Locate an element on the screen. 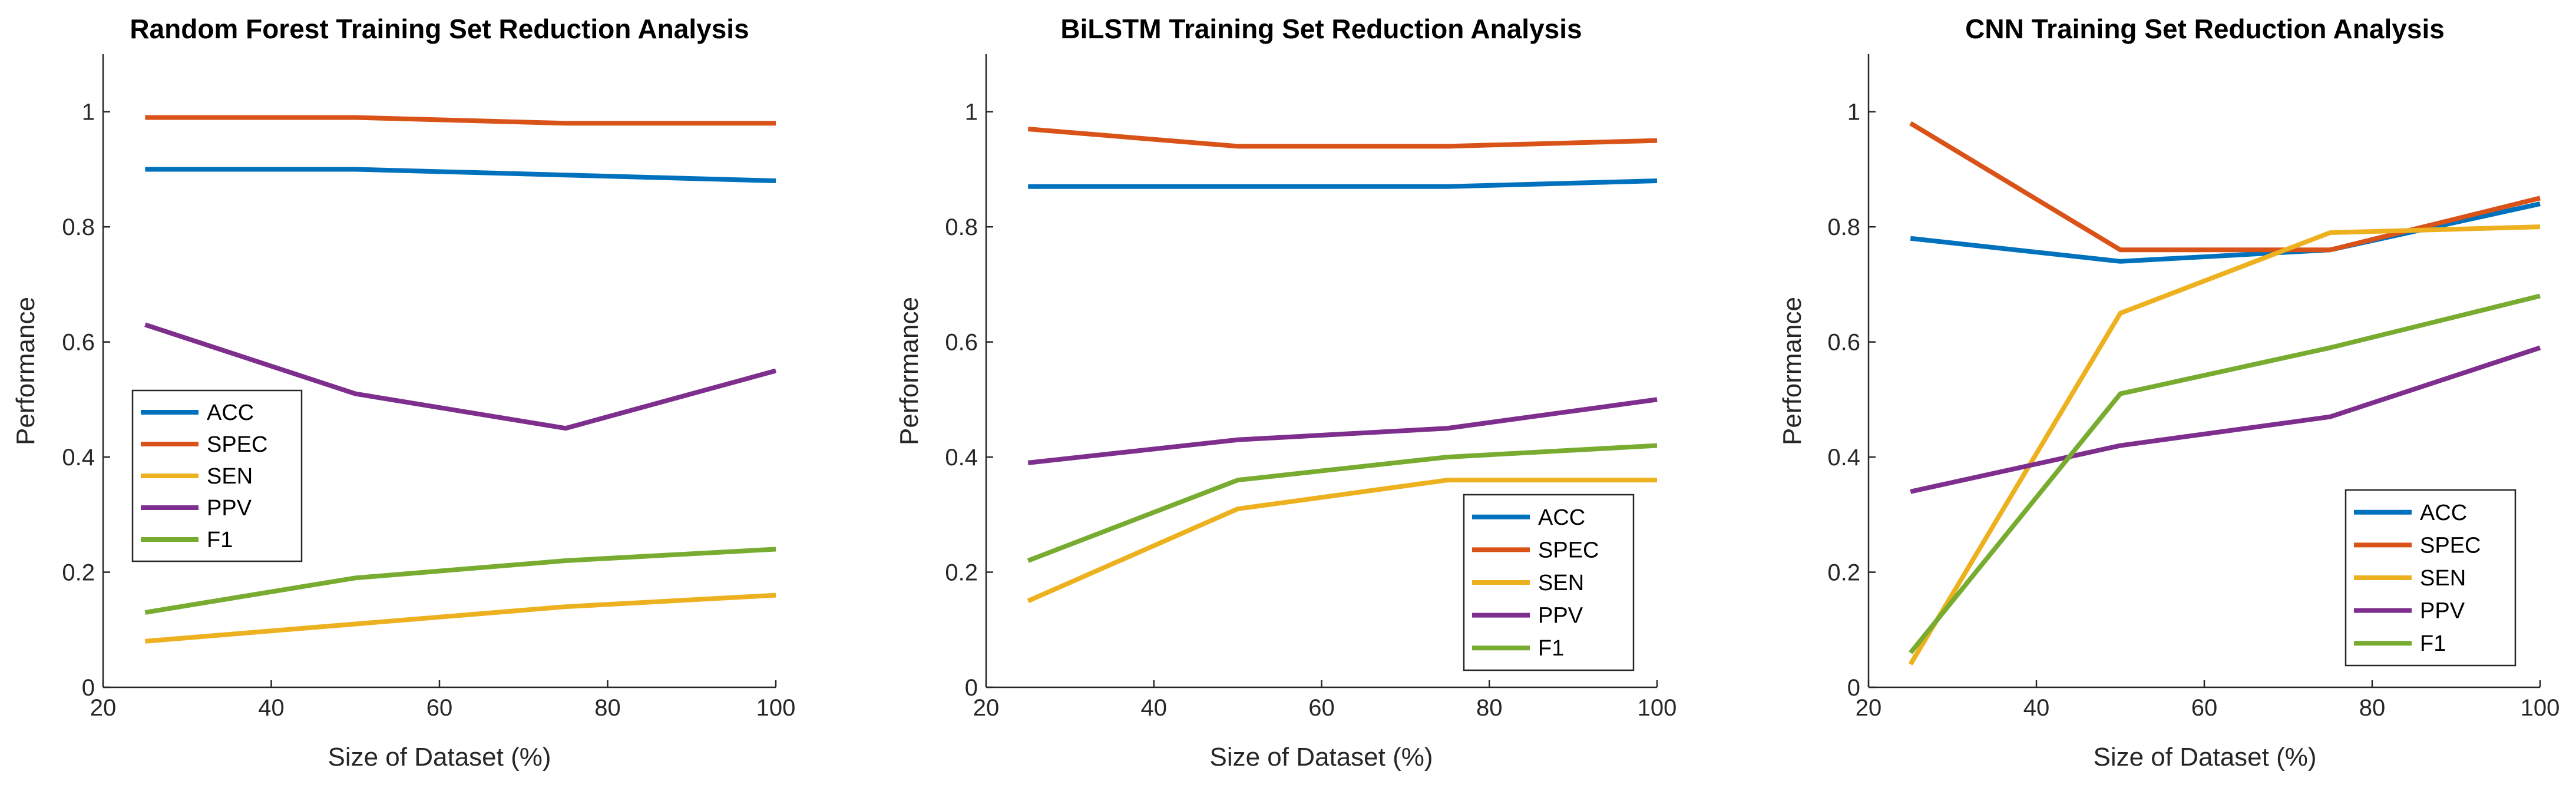 The height and width of the screenshot is (788, 2576). legend-box is located at coordinates (217, 475).